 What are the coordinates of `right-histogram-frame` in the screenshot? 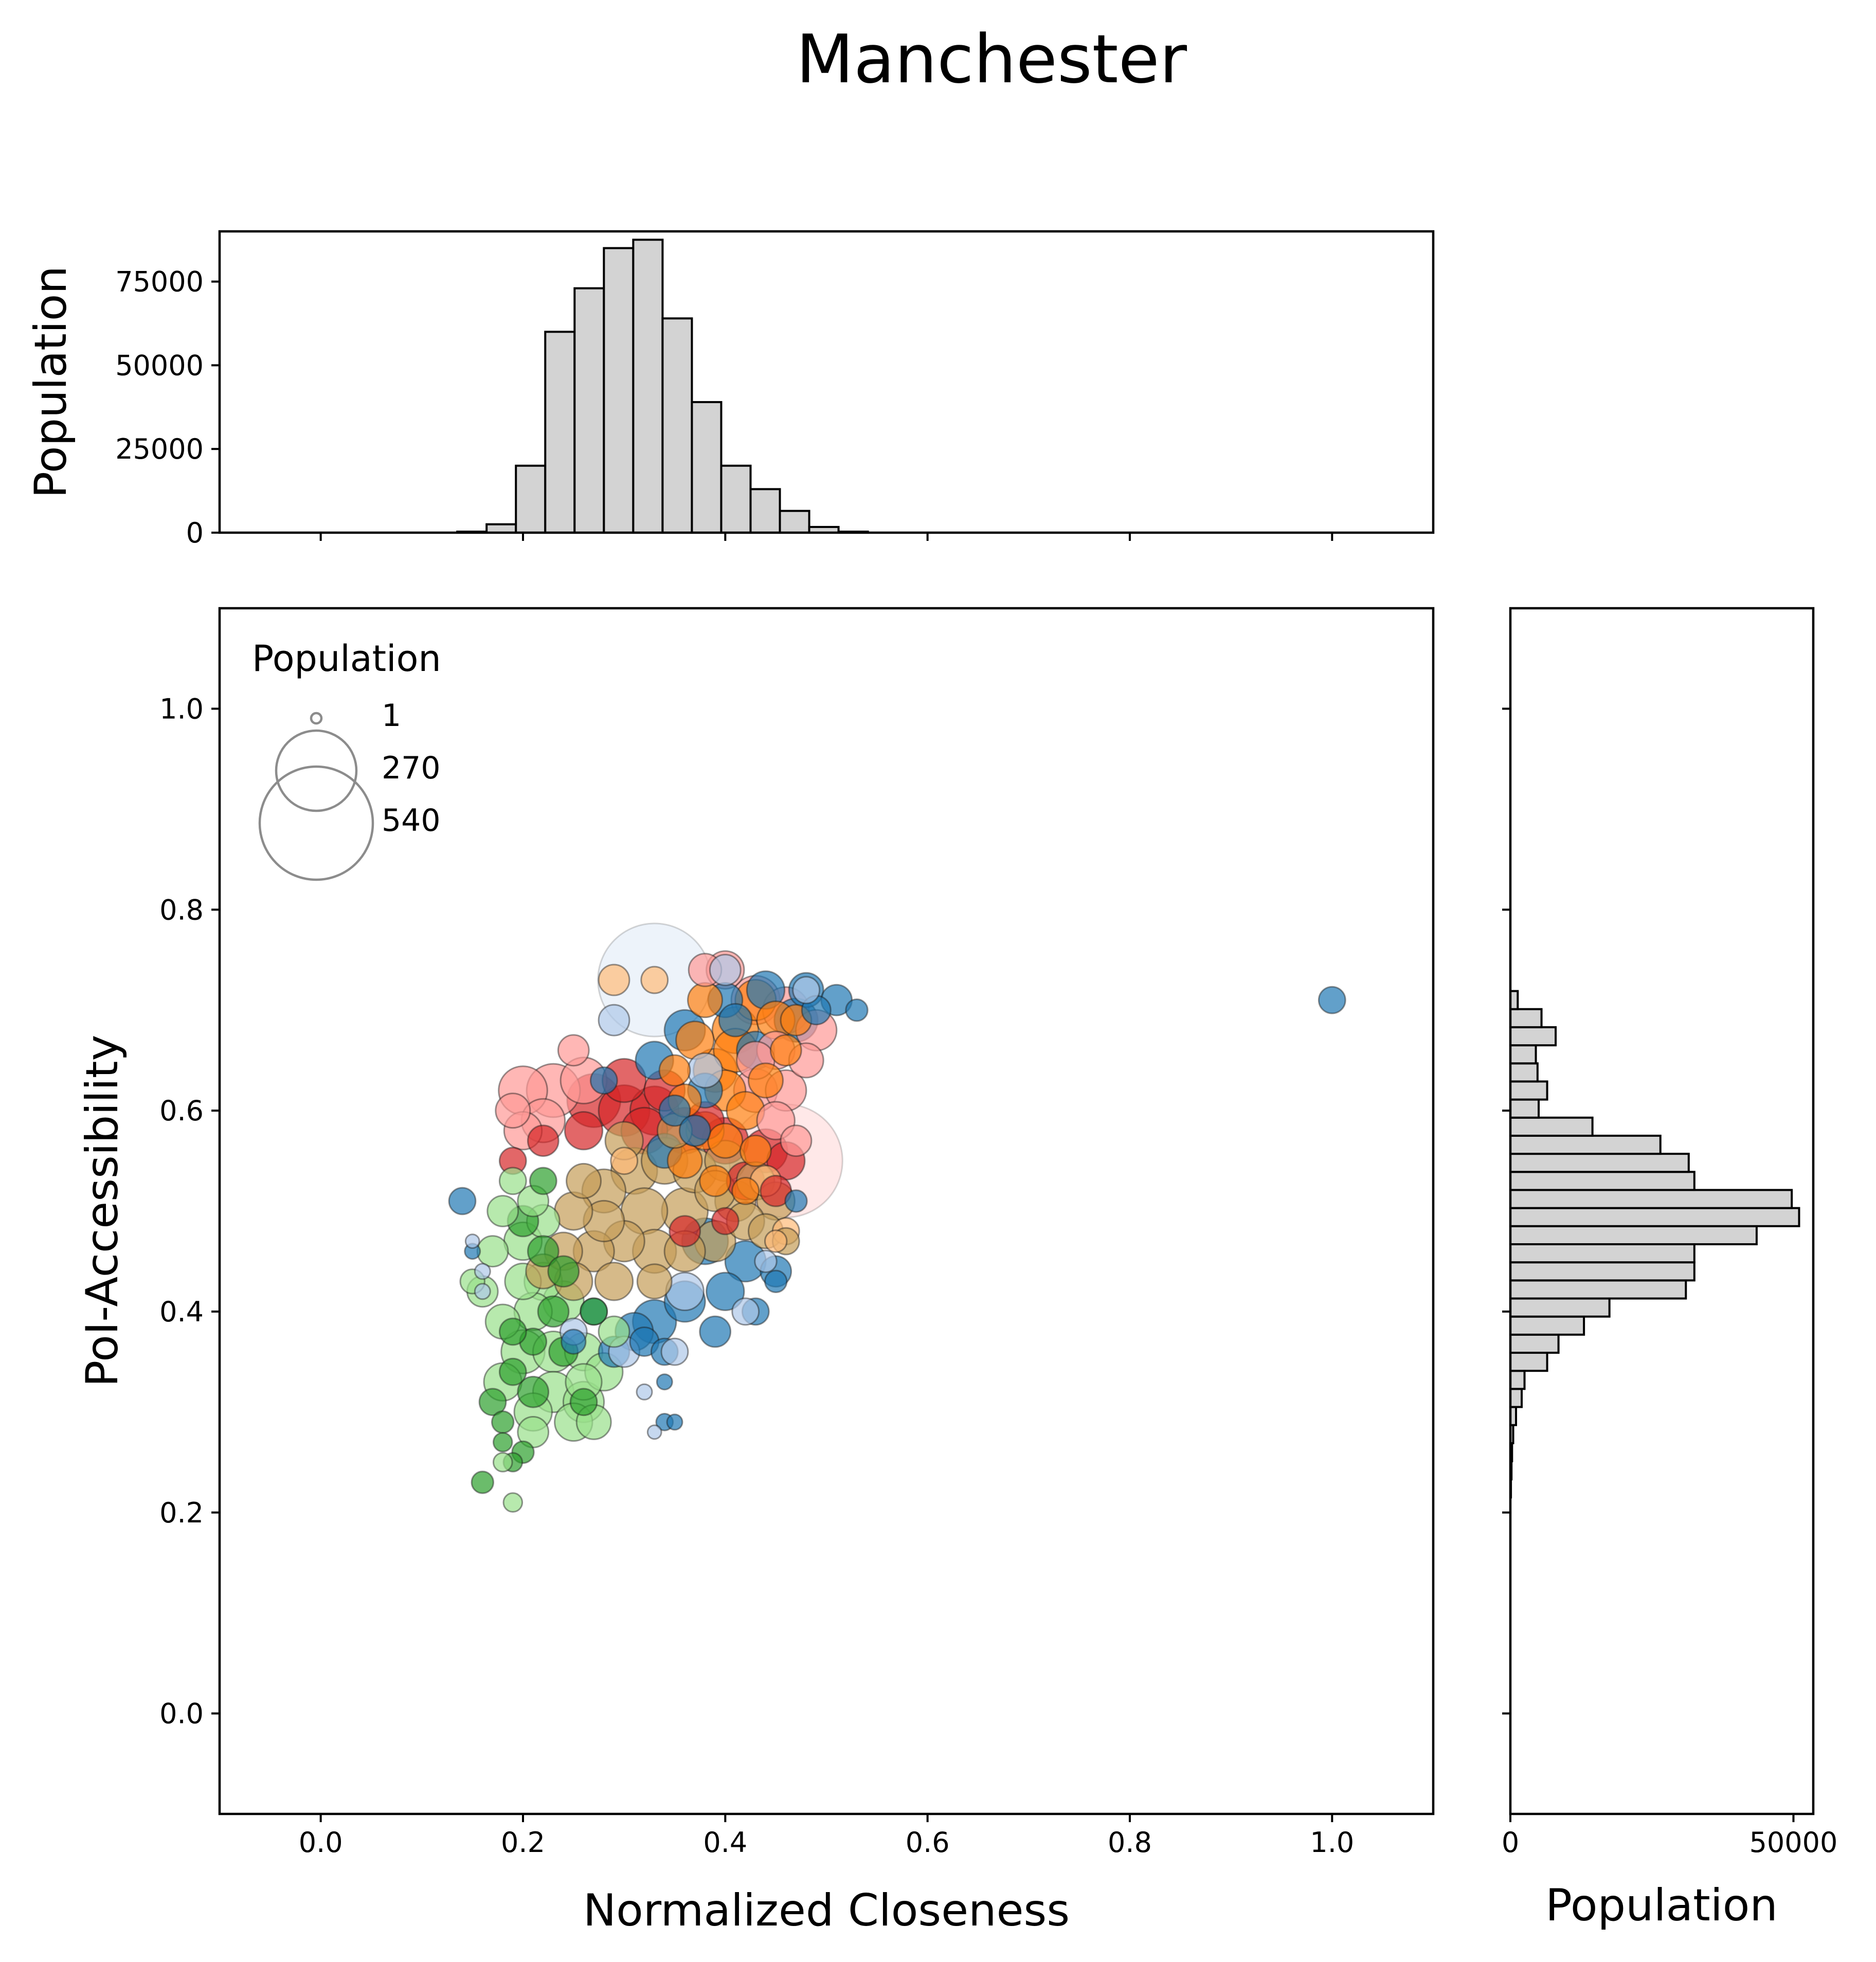 It's located at (1662, 1211).